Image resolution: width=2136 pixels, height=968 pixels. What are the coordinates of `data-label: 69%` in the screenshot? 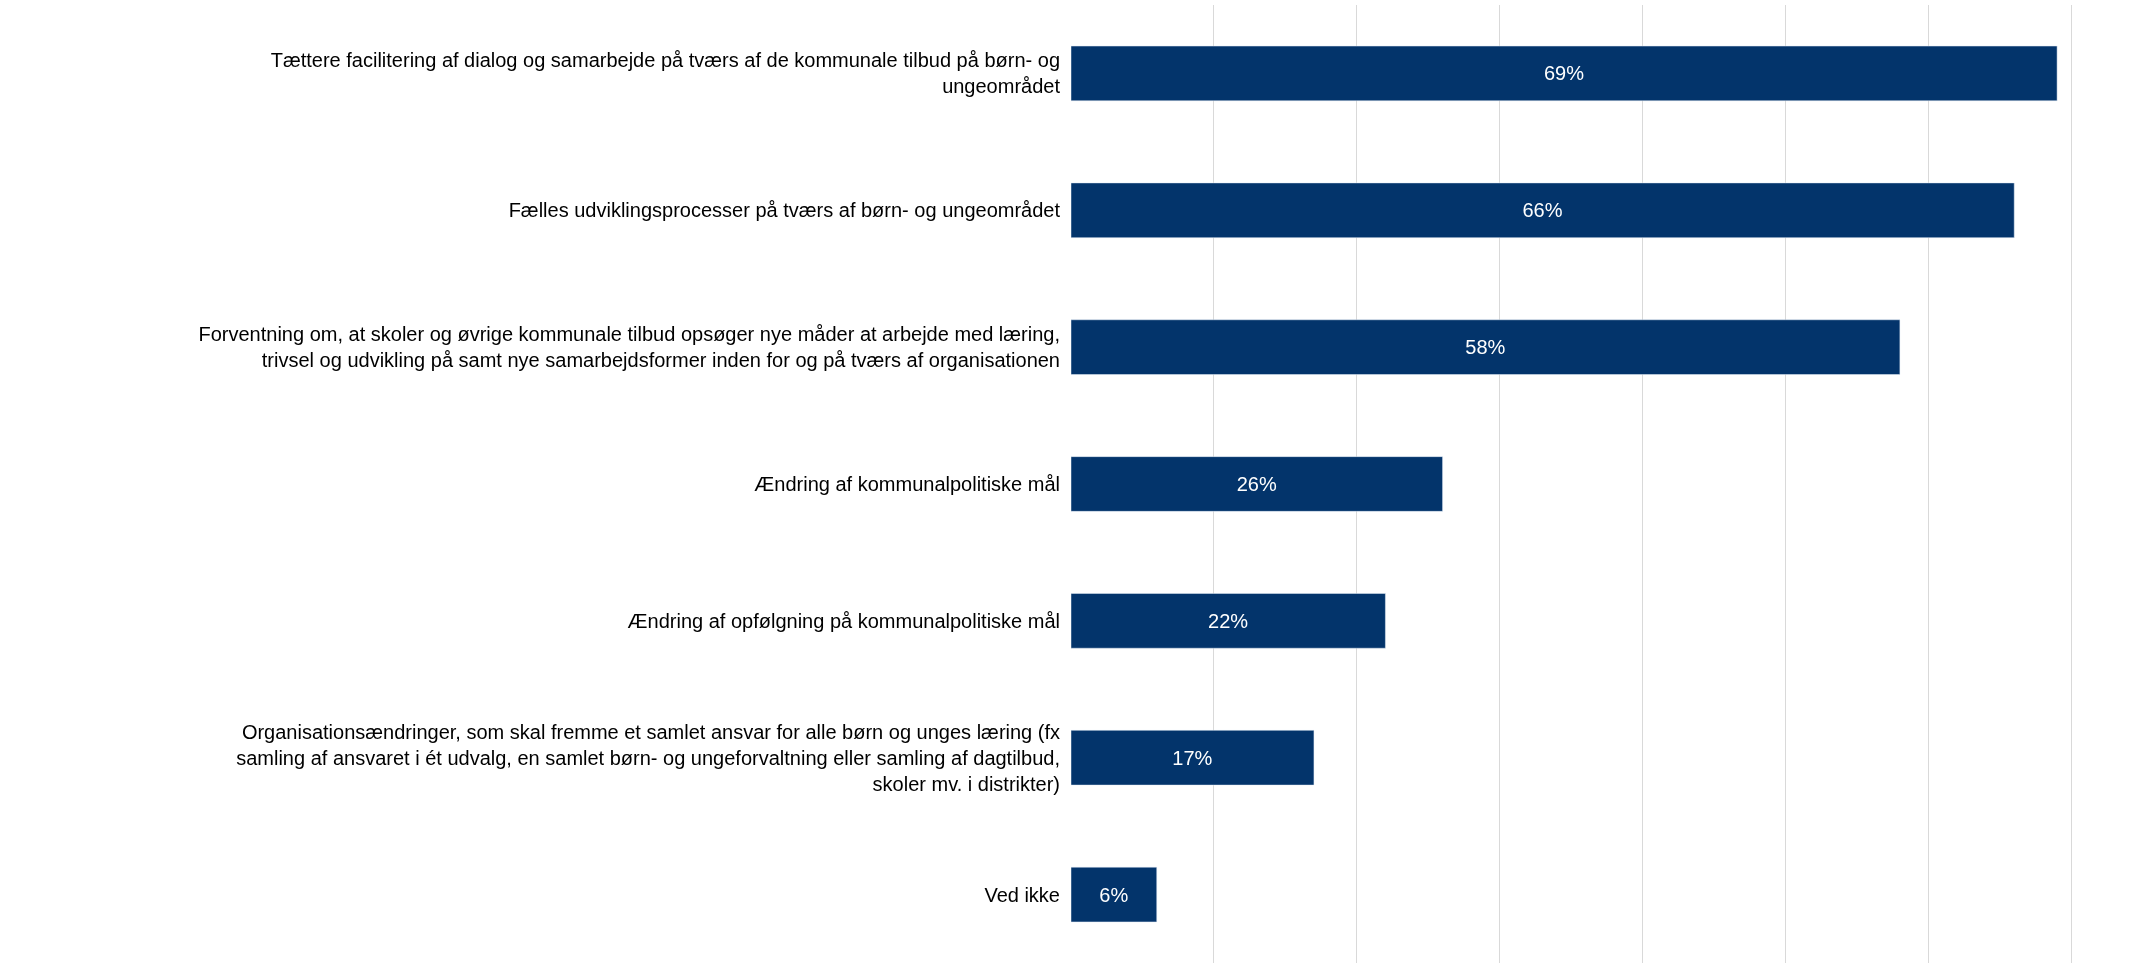 It's located at (1564, 73).